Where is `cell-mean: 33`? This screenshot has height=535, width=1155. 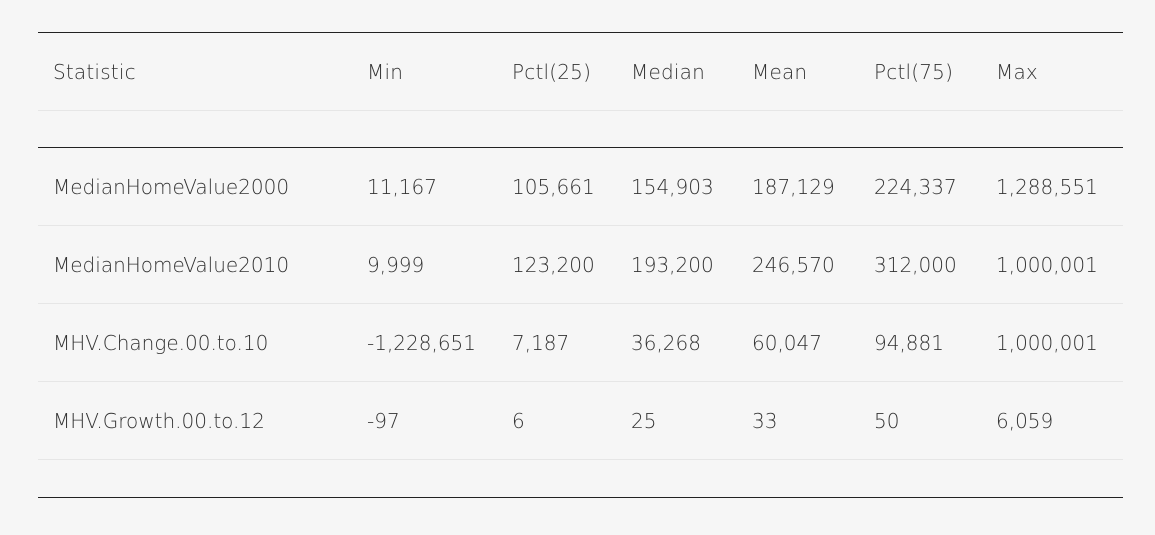
cell-mean: 33 is located at coordinates (798, 420).